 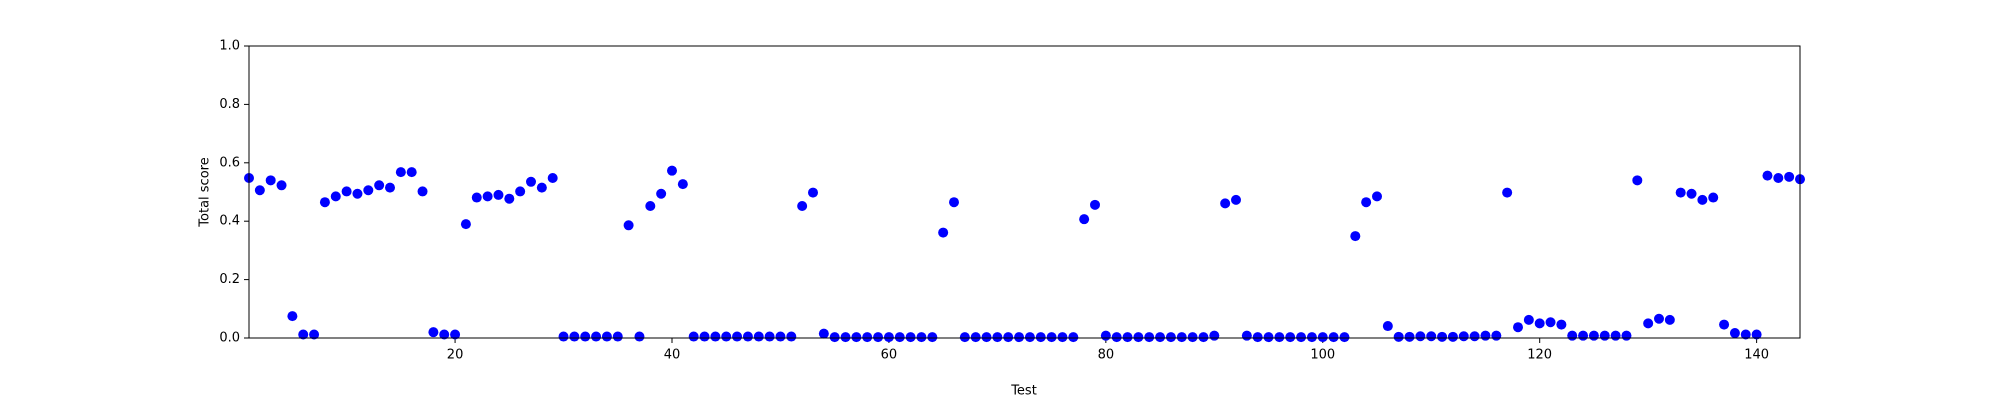 I want to click on x-tick-label: 60, so click(x=889, y=355).